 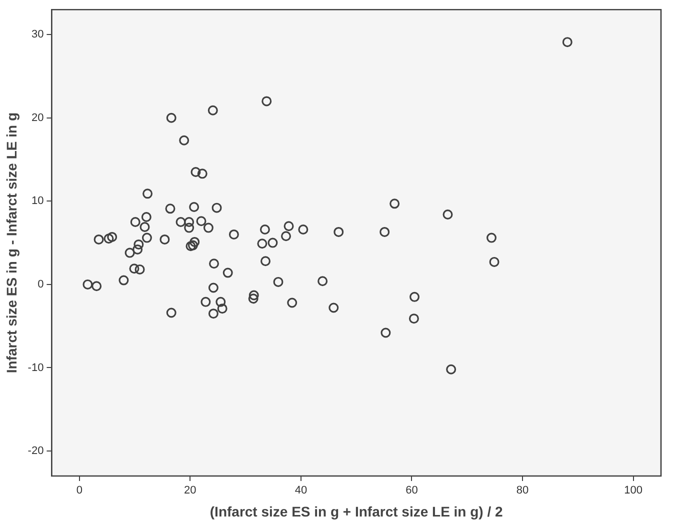 What do you see at coordinates (11, 243) in the screenshot?
I see `y-axis-title: Infarct size ES in g - Infarct size LE in g` at bounding box center [11, 243].